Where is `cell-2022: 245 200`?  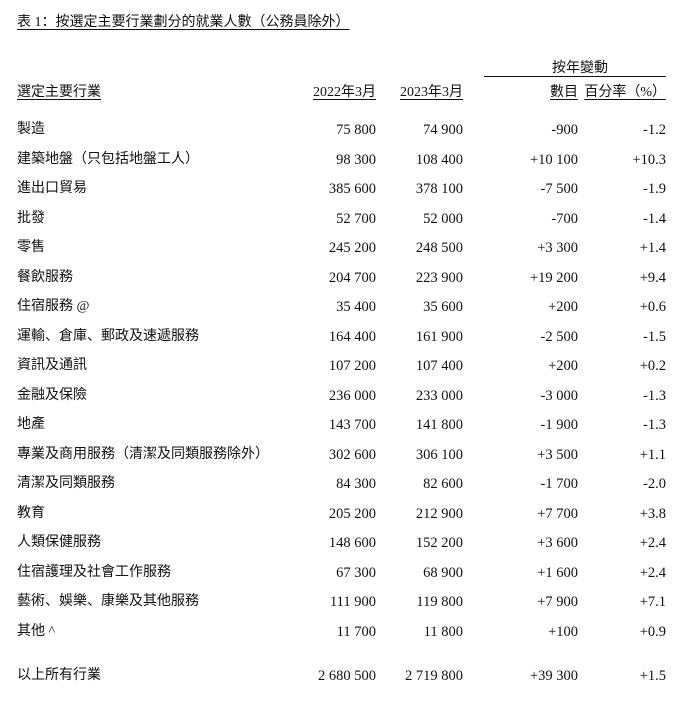
cell-2022: 245 200 is located at coordinates (352, 248).